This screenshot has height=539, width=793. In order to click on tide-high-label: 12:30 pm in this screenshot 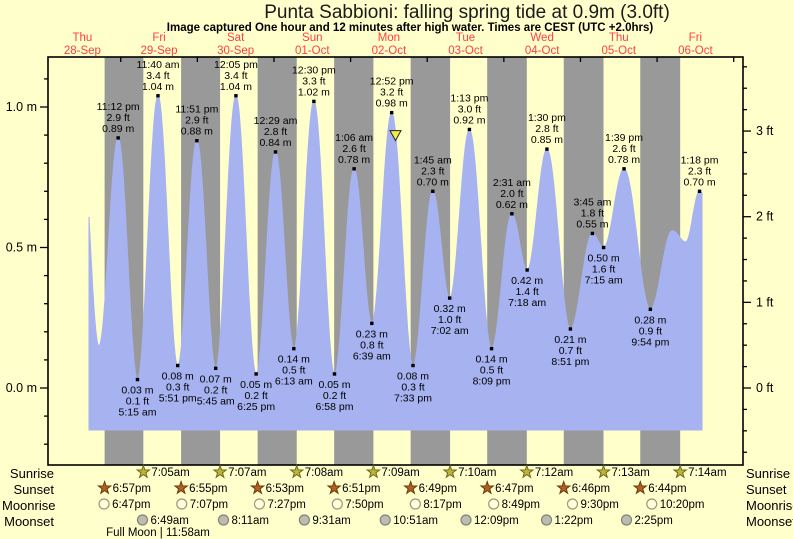, I will do `click(314, 70)`.